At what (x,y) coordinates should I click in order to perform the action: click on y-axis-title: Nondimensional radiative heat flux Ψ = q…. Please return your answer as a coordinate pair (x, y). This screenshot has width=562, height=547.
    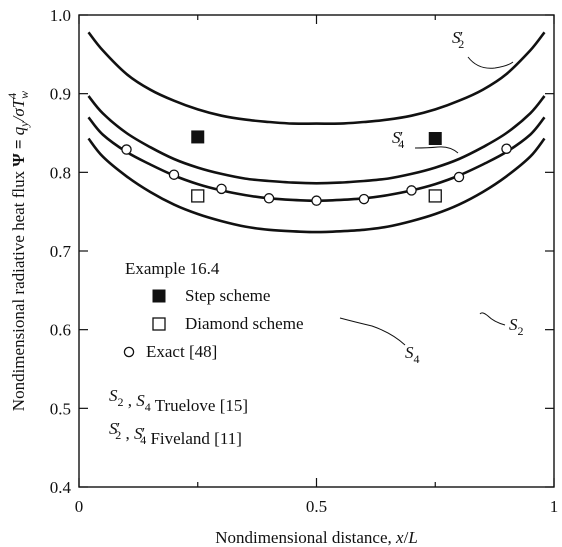
    Looking at the image, I should click on (18, 251).